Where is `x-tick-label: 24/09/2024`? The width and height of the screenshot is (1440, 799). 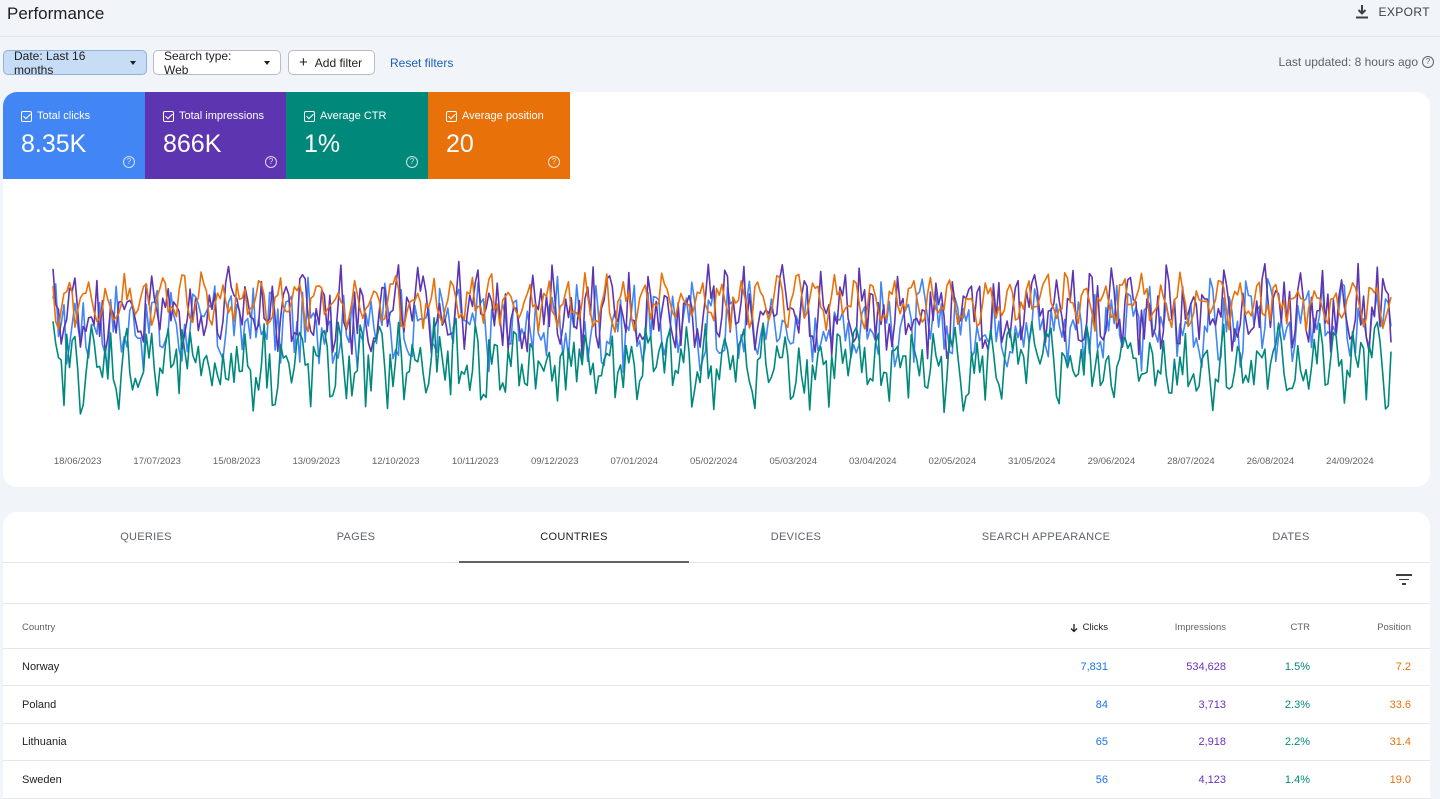
x-tick-label: 24/09/2024 is located at coordinates (1350, 461).